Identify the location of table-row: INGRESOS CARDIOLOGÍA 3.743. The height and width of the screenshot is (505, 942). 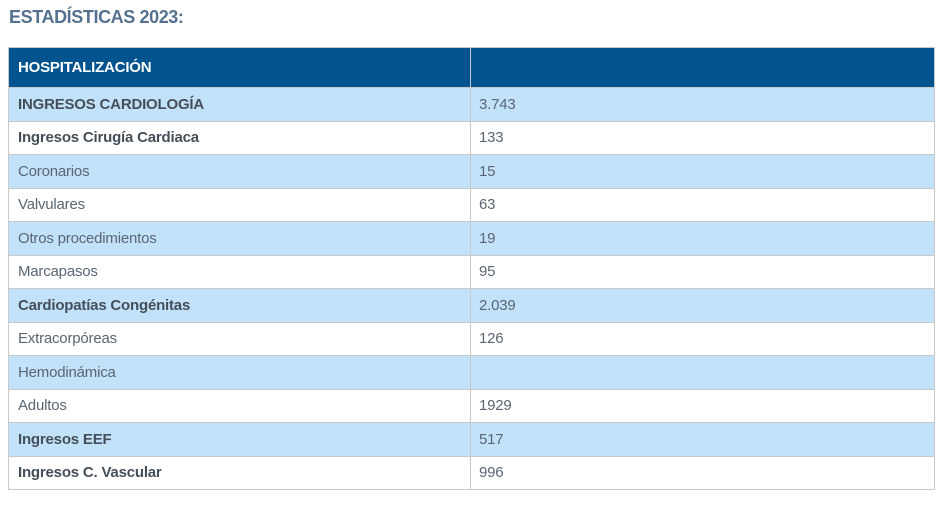
(471, 104).